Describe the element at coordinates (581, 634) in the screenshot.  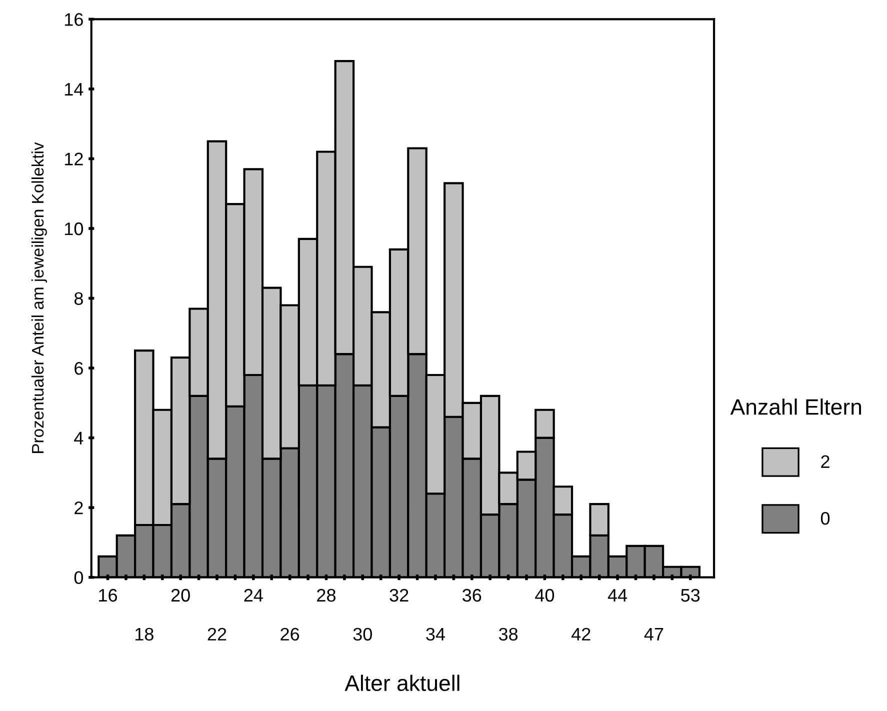
I see `x-tick-label: 42` at that location.